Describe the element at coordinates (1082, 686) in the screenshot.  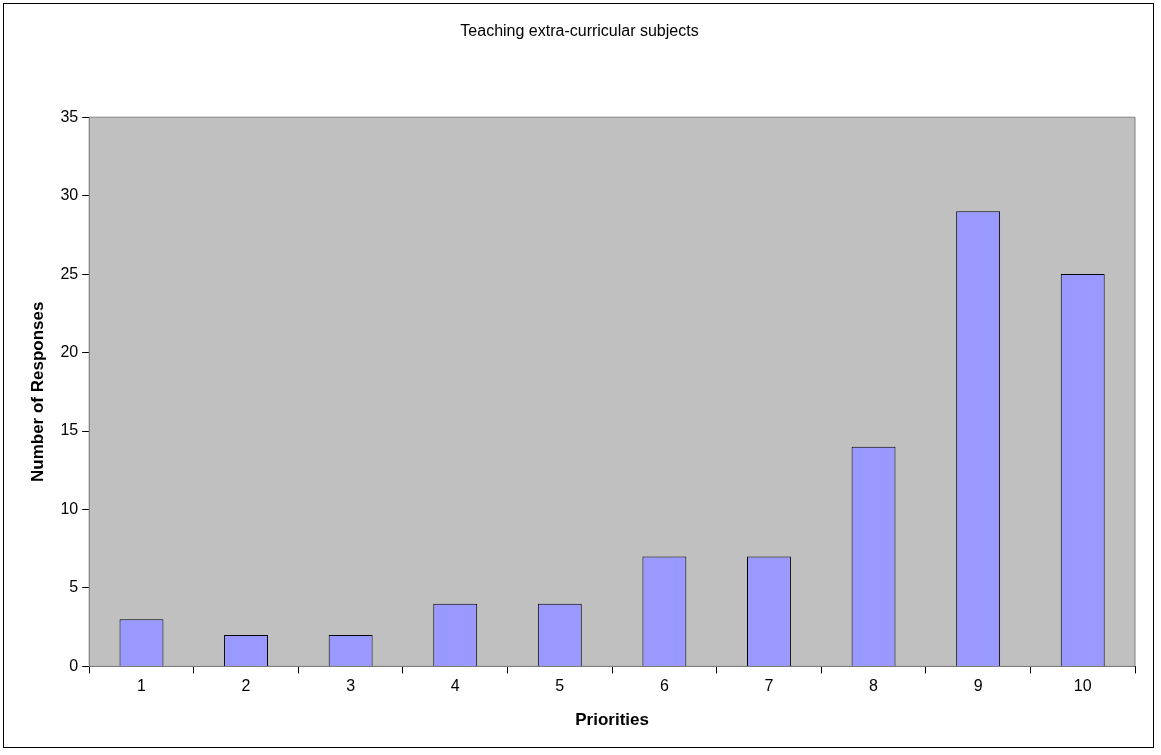
I see `x-tick-label: 10` at that location.